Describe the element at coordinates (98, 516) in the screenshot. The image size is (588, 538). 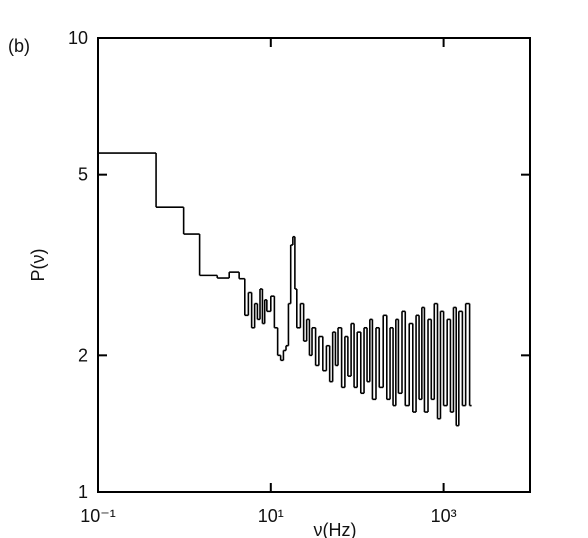
I see `x-tick-label: 10⁻¹` at that location.